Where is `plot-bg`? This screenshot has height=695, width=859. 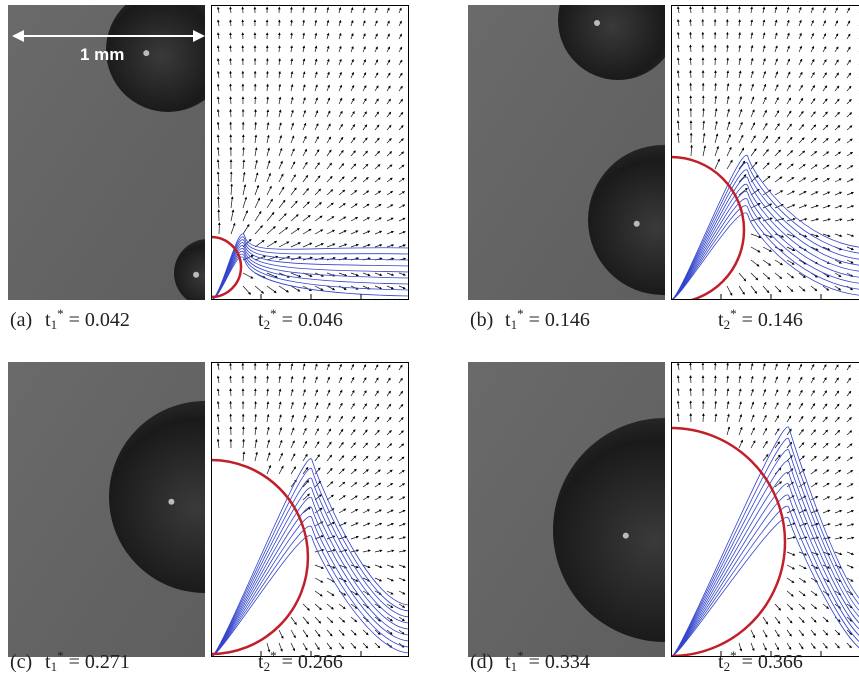 plot-bg is located at coordinates (765, 152).